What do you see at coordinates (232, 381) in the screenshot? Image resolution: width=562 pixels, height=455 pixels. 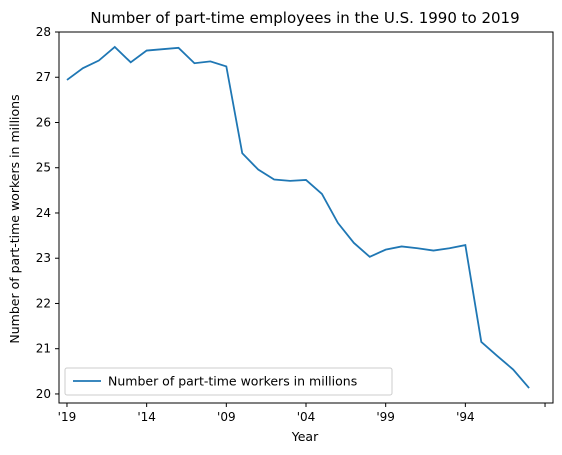 I see `legend-label: Number of part-time workers in millions` at bounding box center [232, 381].